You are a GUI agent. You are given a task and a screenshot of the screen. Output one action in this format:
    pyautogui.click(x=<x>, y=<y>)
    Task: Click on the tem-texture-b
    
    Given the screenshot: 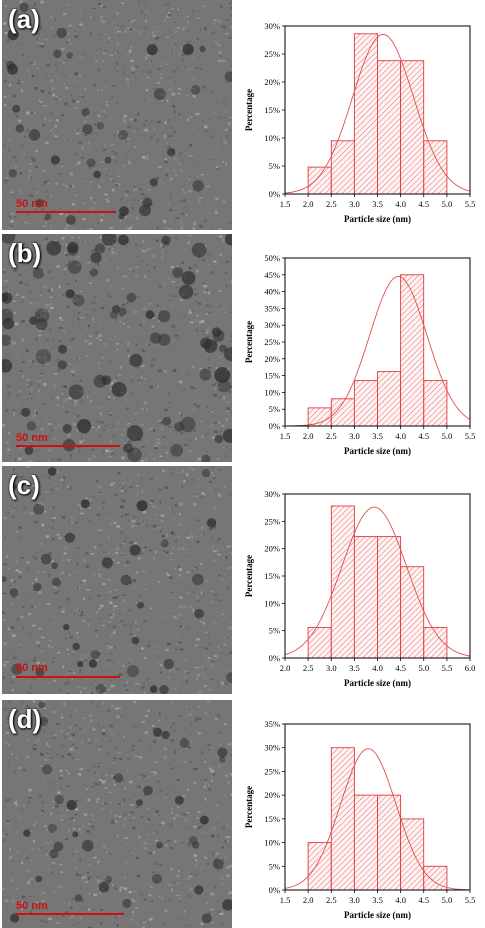 What is the action you would take?
    pyautogui.click(x=117, y=348)
    